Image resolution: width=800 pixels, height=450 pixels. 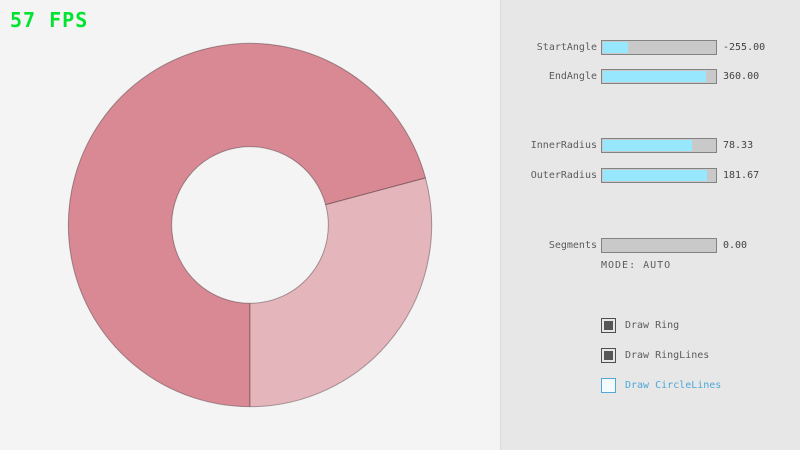 What do you see at coordinates (652, 325) in the screenshot?
I see `draw-ring-label: Draw Ring` at bounding box center [652, 325].